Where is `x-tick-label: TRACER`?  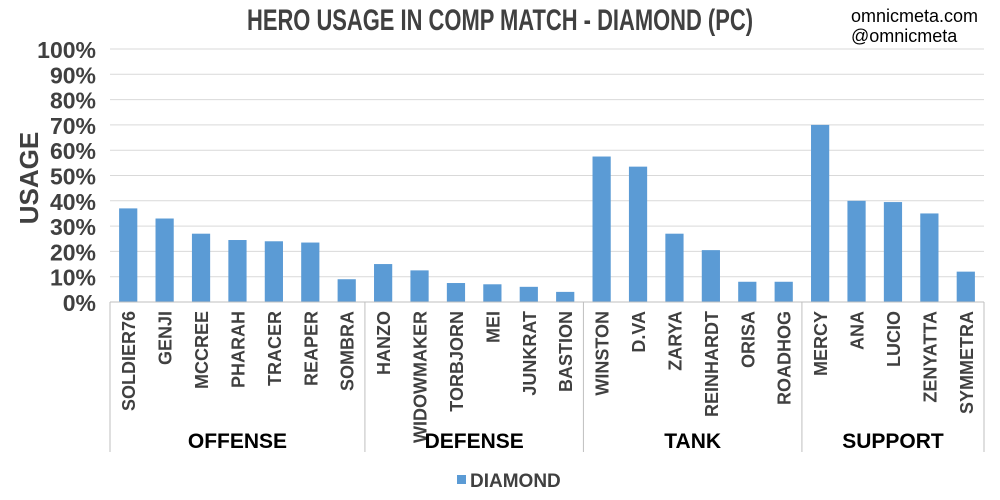 x-tick-label: TRACER is located at coordinates (275, 348).